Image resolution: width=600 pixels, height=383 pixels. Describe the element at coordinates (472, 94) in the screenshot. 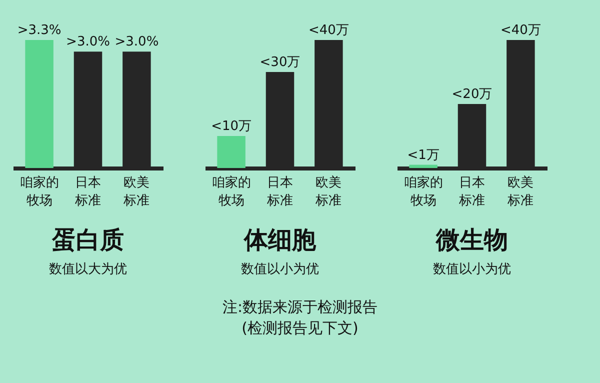

I see `data-label: <20万` at that location.